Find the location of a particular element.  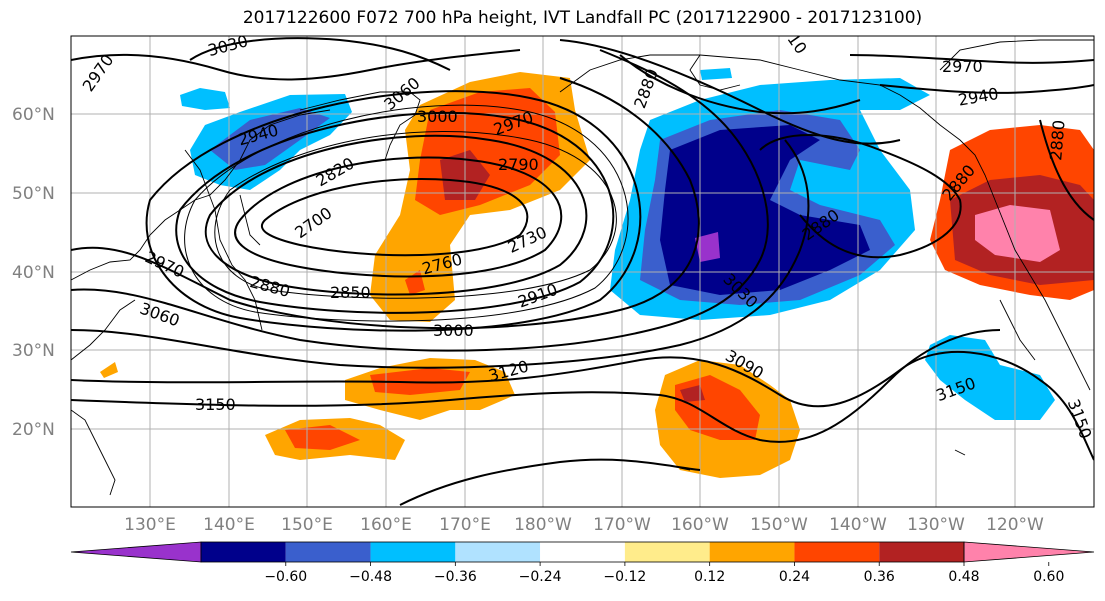

lon-label: 170°W is located at coordinates (622, 525).